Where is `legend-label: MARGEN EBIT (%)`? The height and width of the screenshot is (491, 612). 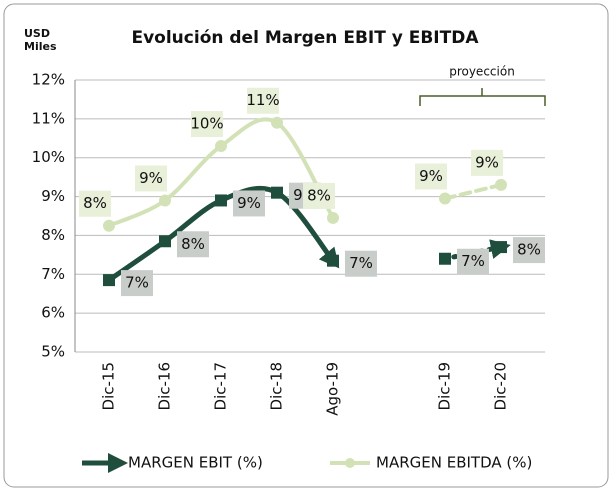 legend-label: MARGEN EBIT (%) is located at coordinates (195, 463).